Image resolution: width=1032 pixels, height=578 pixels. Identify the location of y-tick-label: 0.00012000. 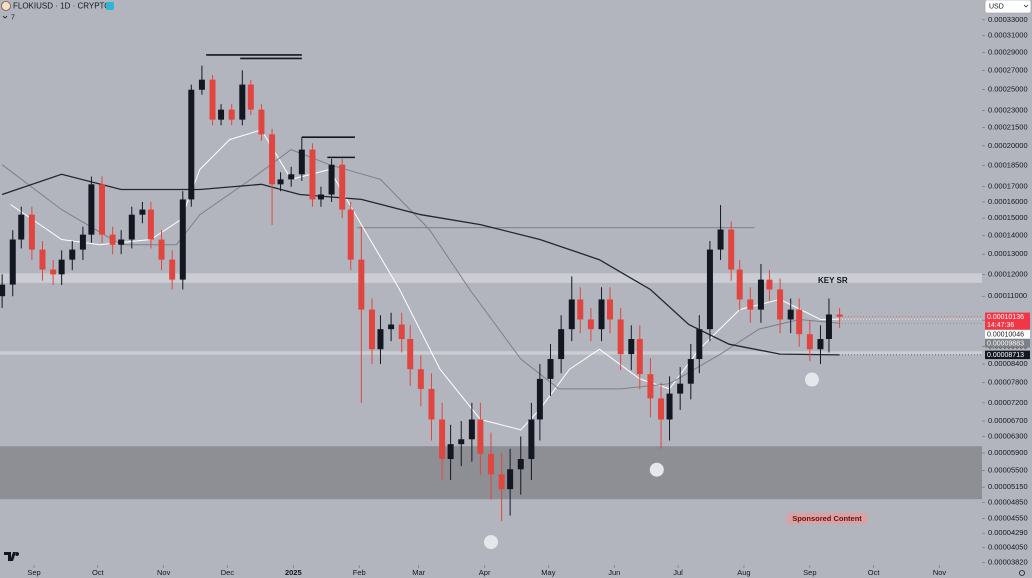
(1008, 273).